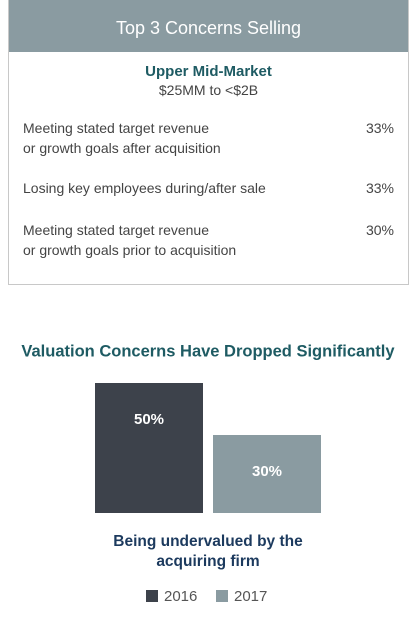  Describe the element at coordinates (379, 230) in the screenshot. I see `concern-percent: 30%` at that location.